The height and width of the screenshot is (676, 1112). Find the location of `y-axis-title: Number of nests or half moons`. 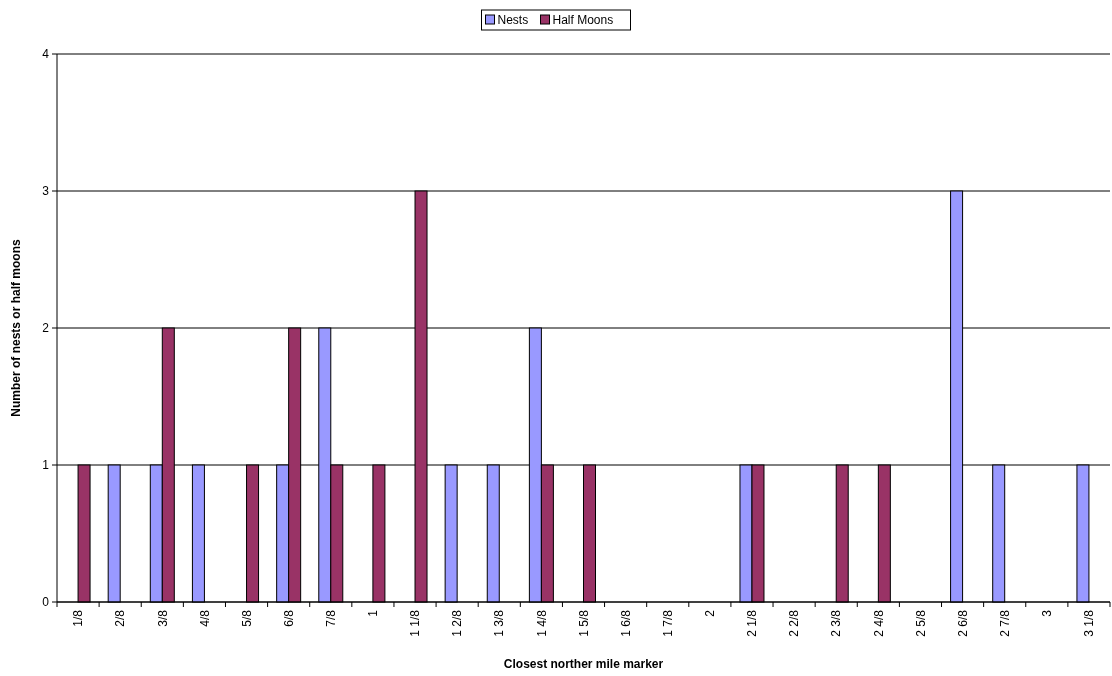

y-axis-title: Number of nests or half moons is located at coordinates (16, 328).